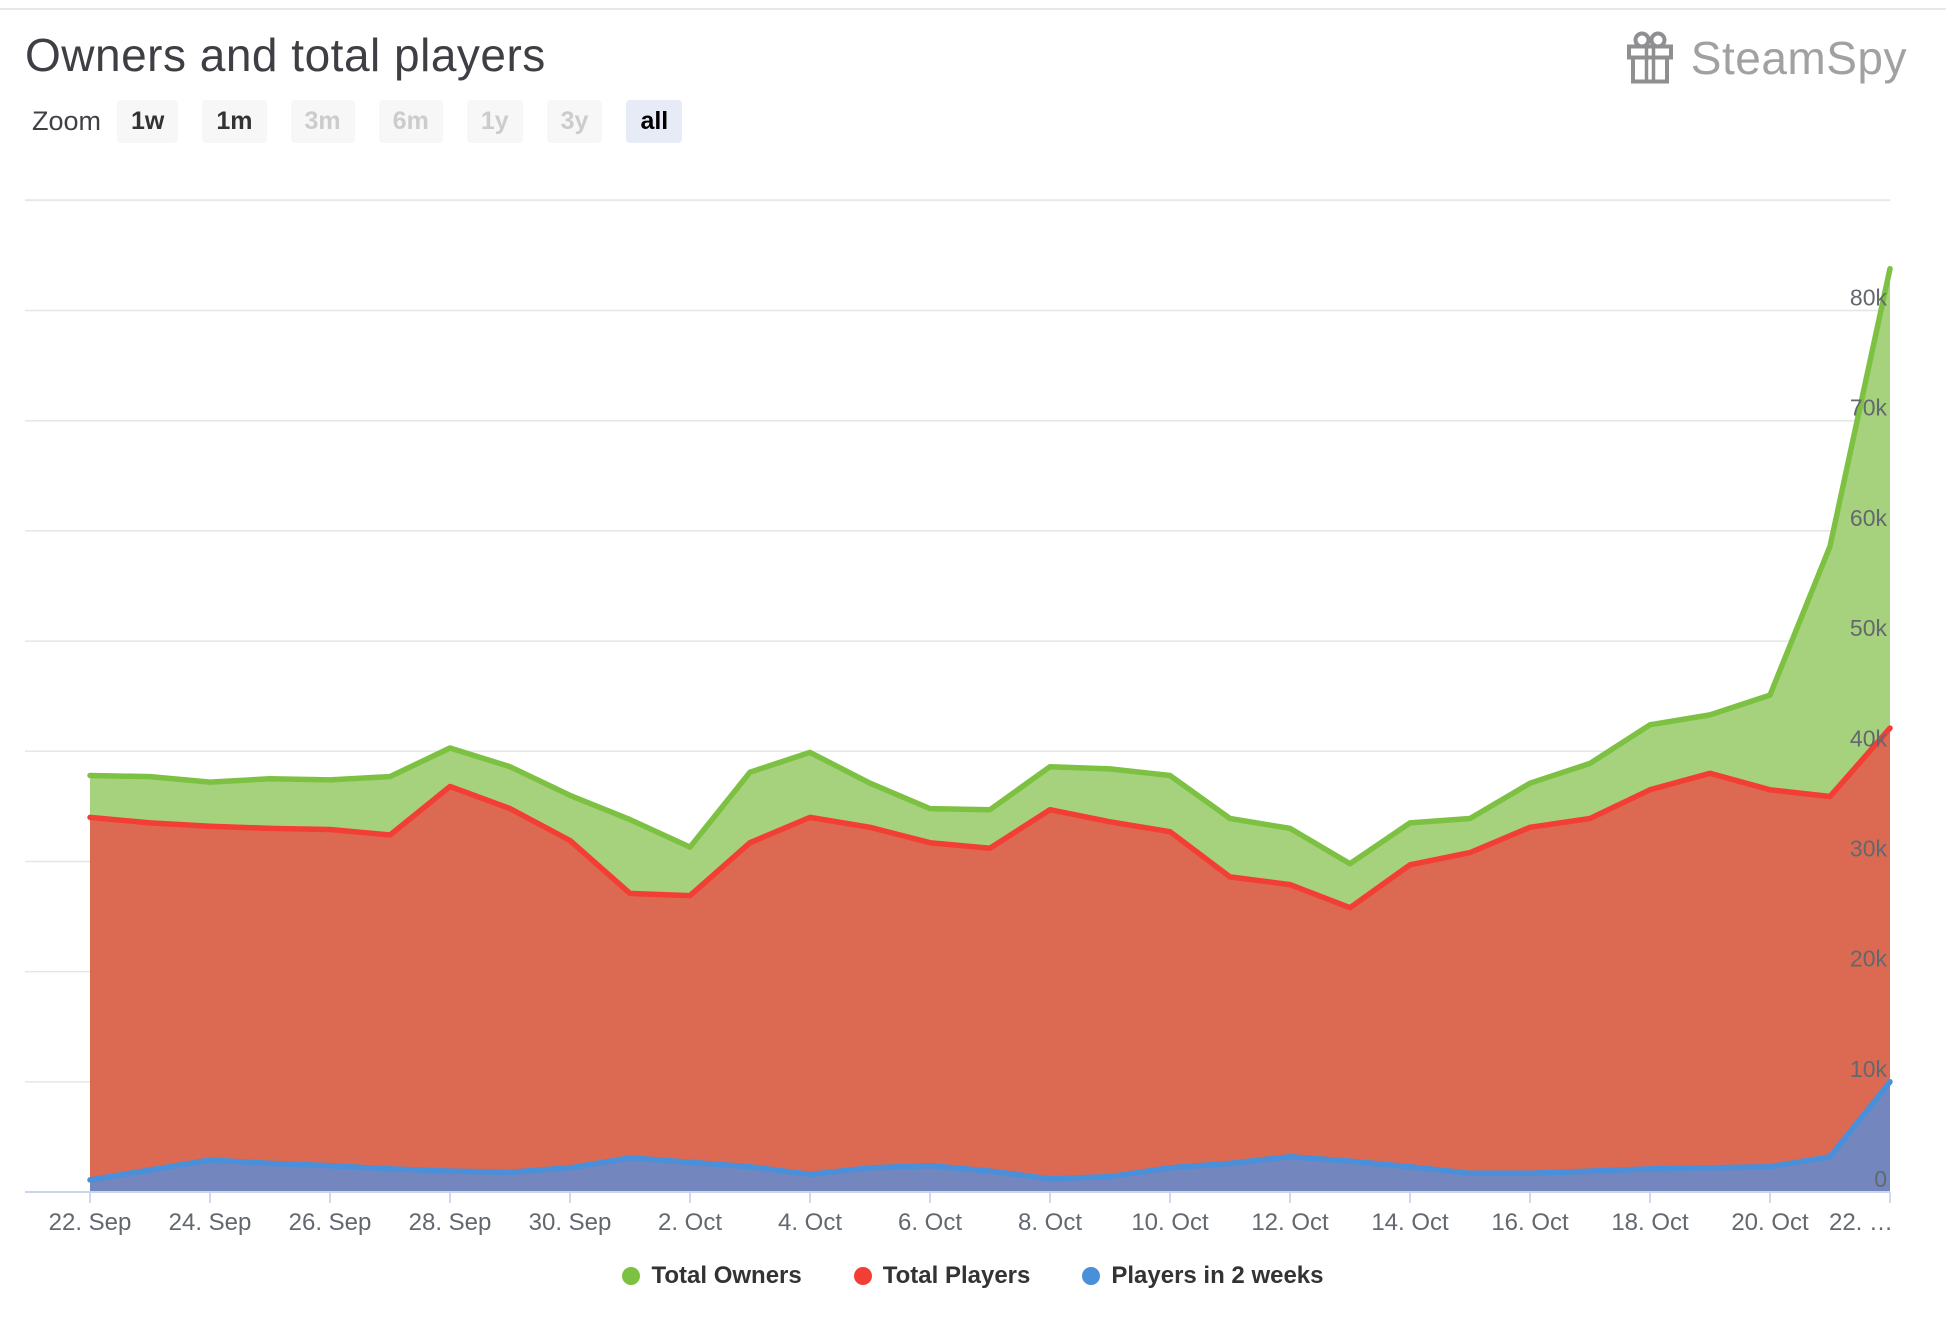  I want to click on legend-label: Total Owners, so click(726, 1275).